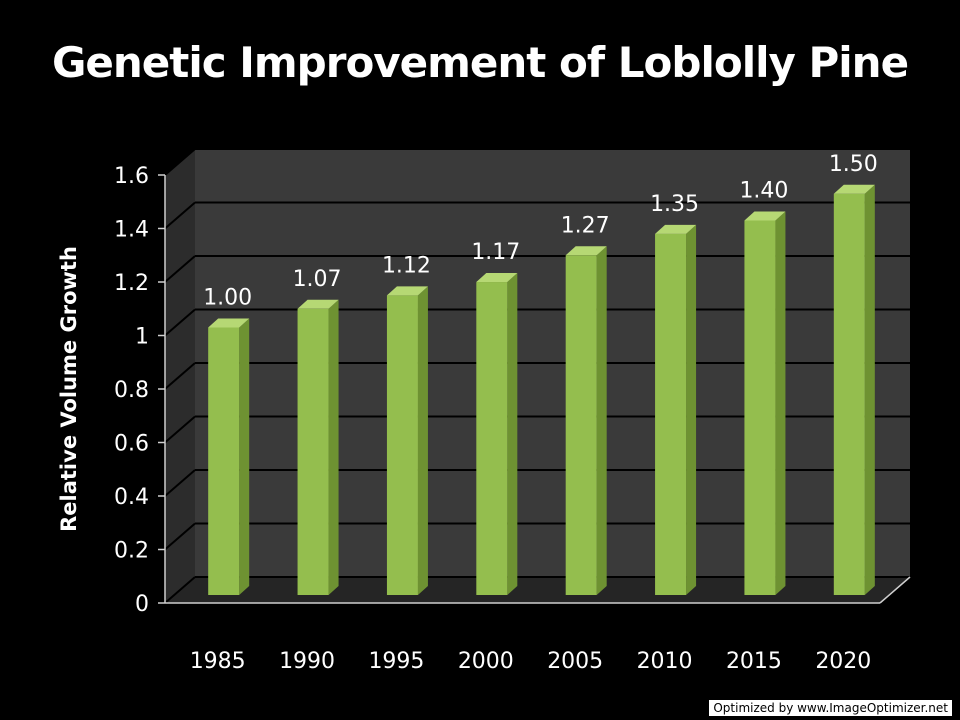  Describe the element at coordinates (853, 164) in the screenshot. I see `data-label: 1.50` at that location.